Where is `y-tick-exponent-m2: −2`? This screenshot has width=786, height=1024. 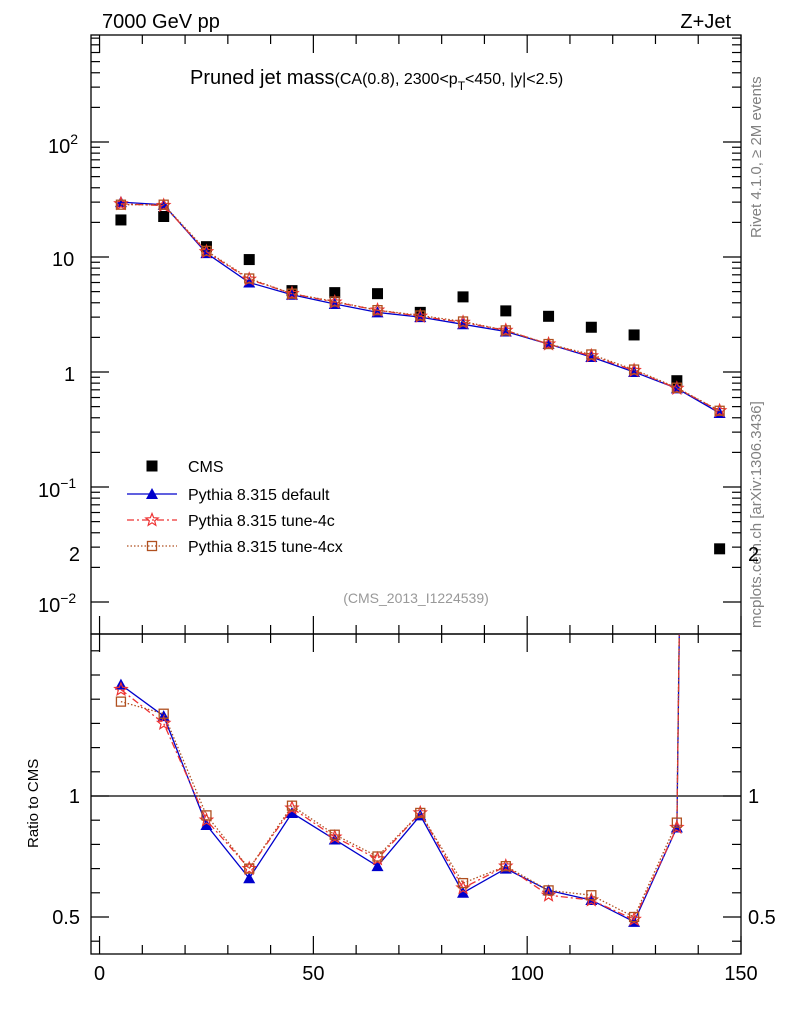
y-tick-exponent-m2: −2 is located at coordinates (68, 598).